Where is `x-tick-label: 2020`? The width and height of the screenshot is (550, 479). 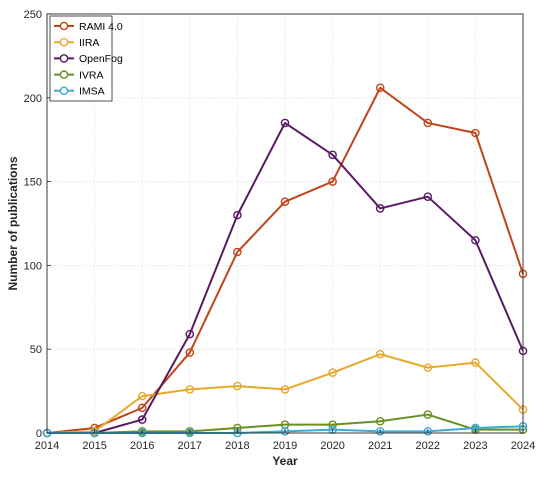 x-tick-label: 2020 is located at coordinates (332, 446).